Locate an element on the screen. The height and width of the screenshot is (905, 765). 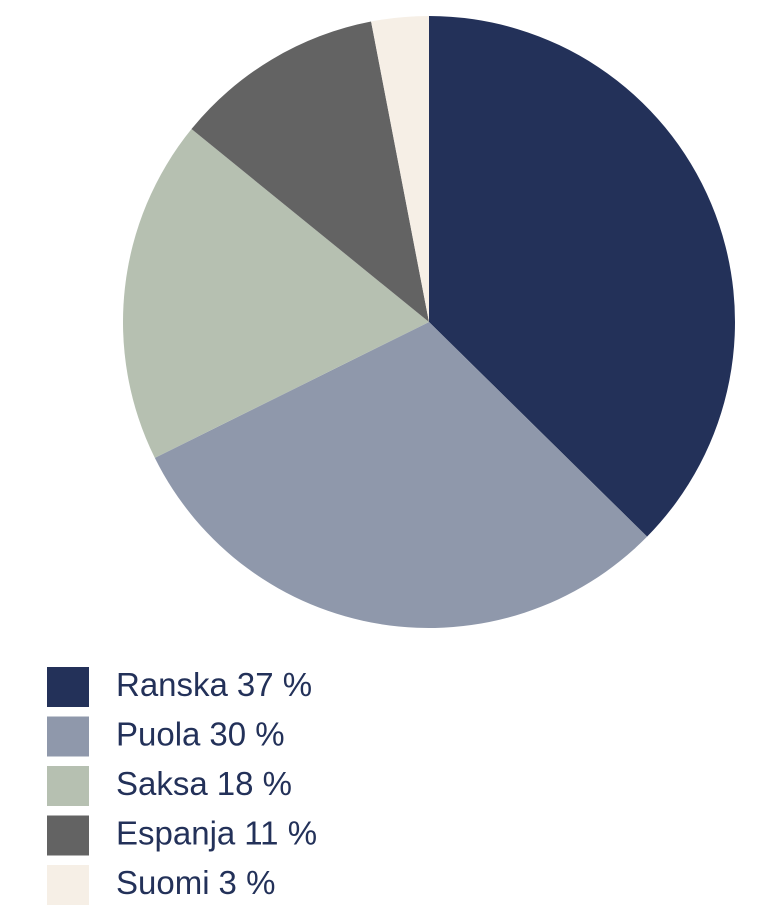
legend-value: 30 % is located at coordinates (246, 733).